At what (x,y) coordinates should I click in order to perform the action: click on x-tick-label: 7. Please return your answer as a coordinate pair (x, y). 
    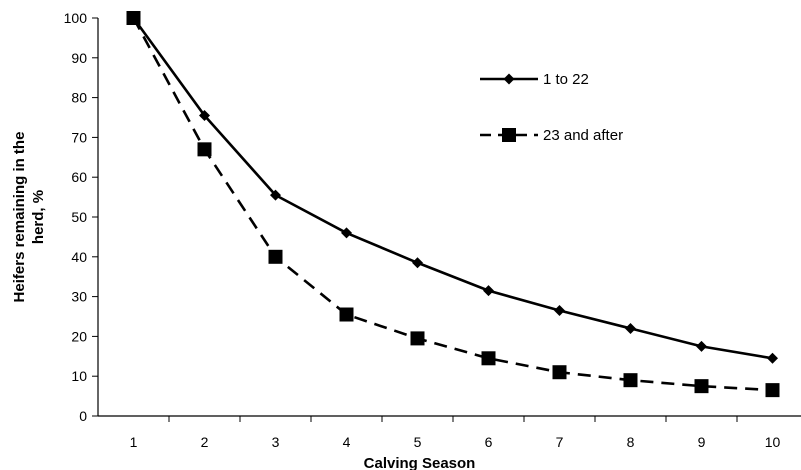
    Looking at the image, I should click on (560, 442).